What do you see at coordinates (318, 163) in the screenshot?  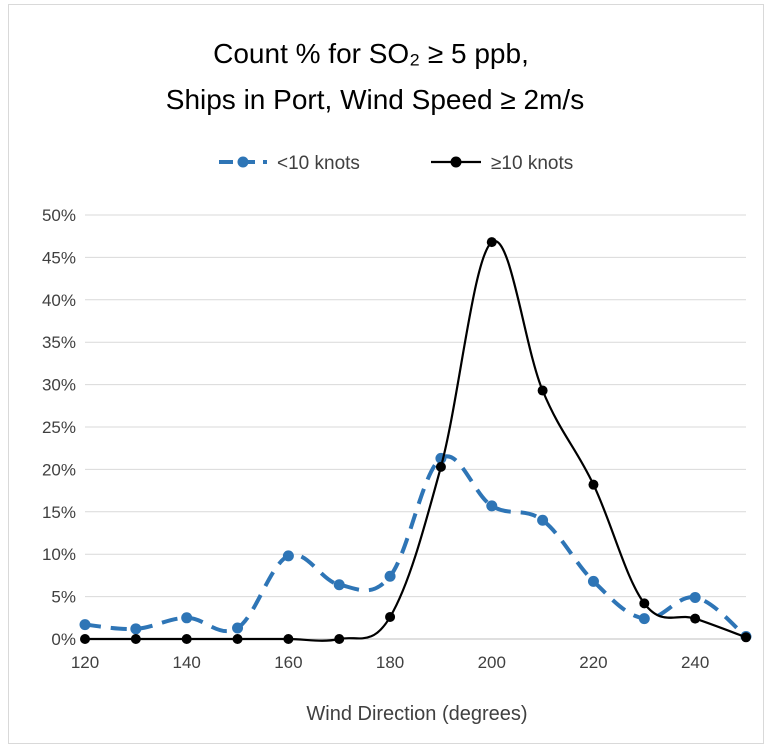 I see `legend-label: <10 knots` at bounding box center [318, 163].